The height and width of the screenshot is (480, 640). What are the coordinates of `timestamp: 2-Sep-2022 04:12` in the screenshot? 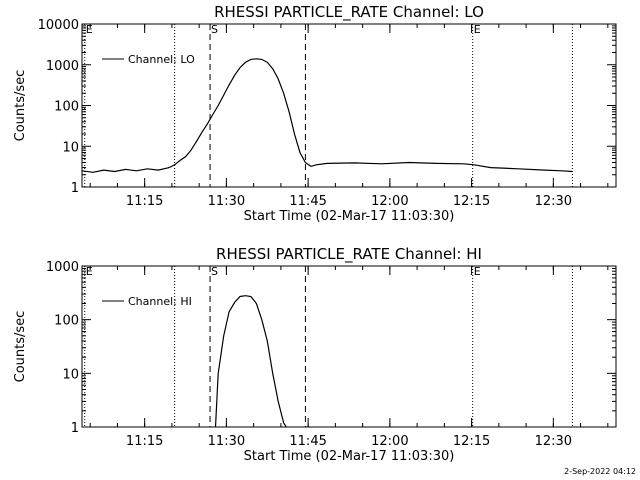 It's located at (600, 471).